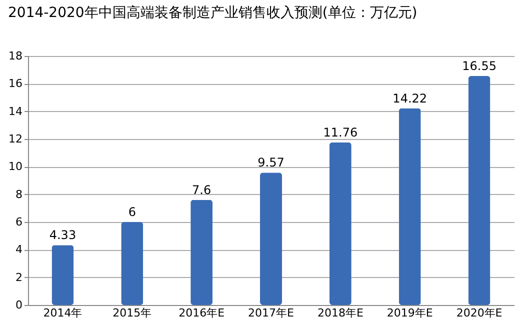 The width and height of the screenshot is (530, 326). I want to click on data-label: 14.22, so click(410, 98).